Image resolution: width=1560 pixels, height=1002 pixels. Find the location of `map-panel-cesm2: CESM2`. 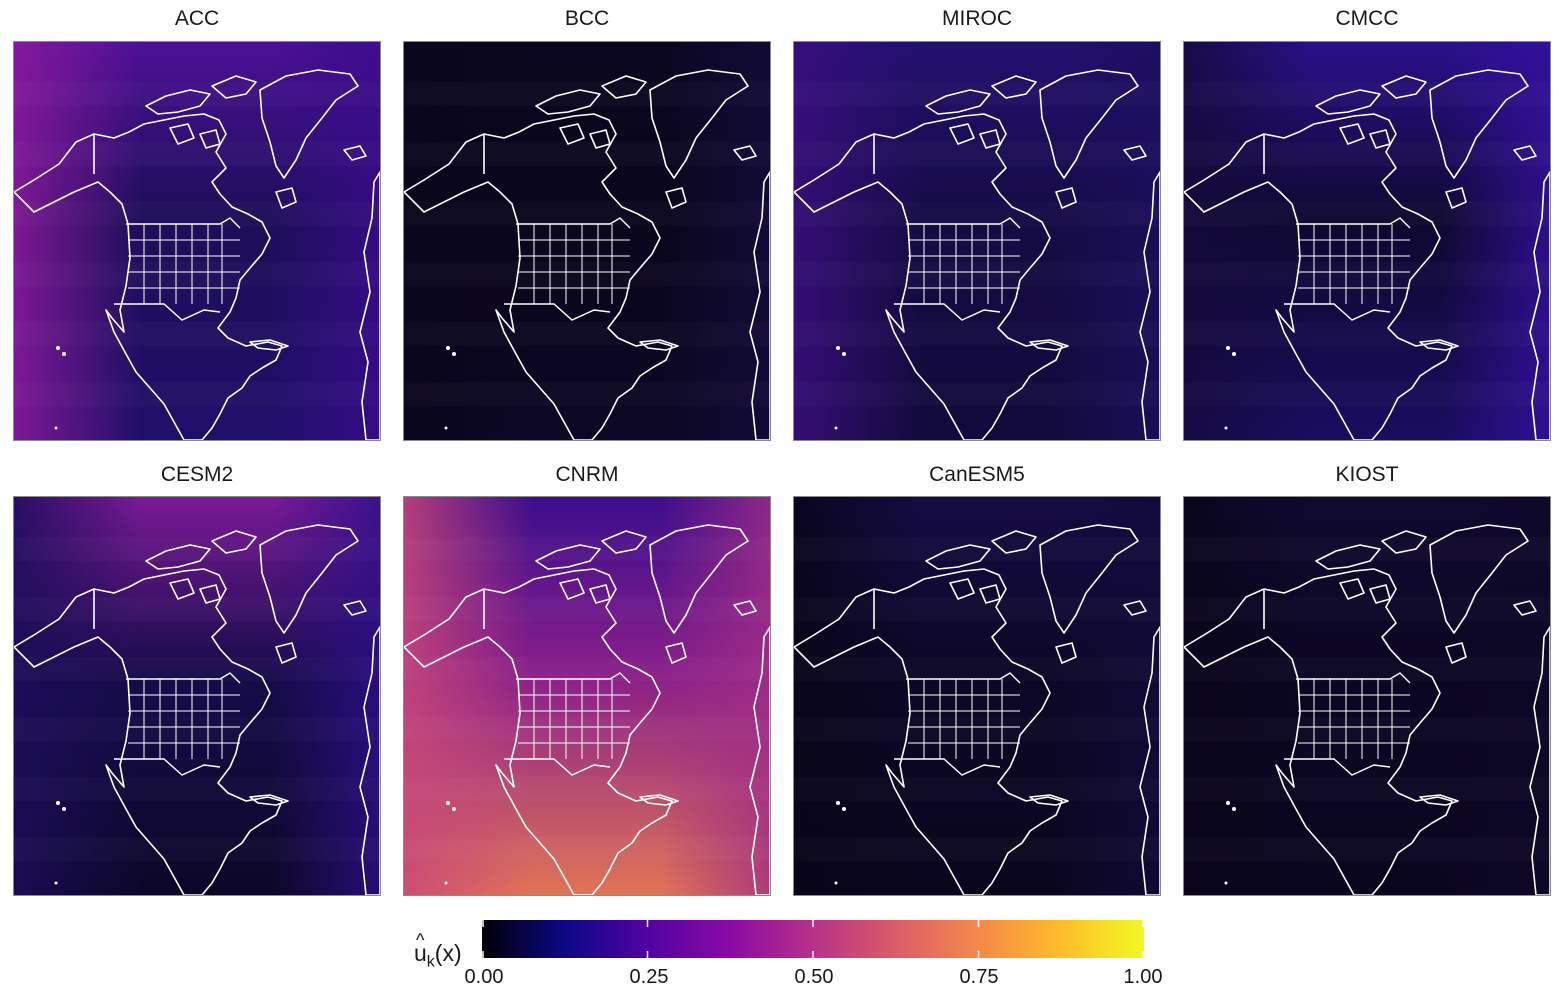

map-panel-cesm2: CESM2 is located at coordinates (197, 676).